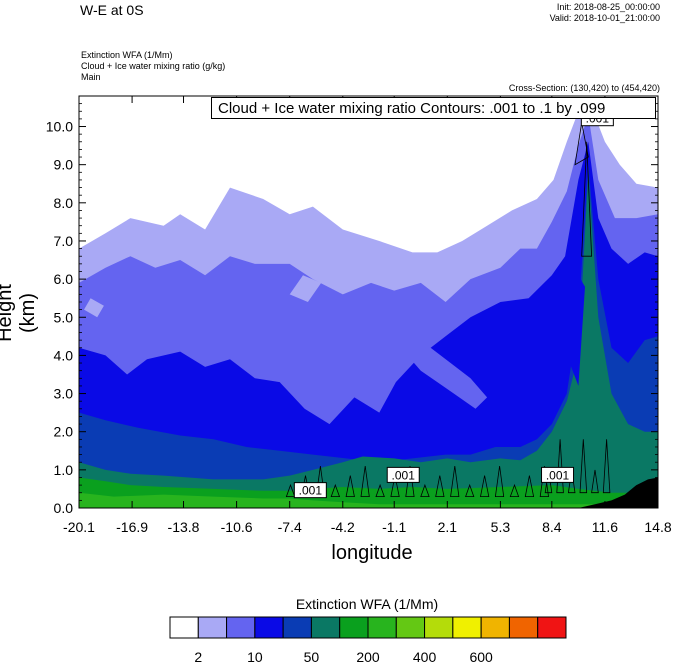 This screenshot has width=674, height=667. I want to click on x-tick-label: -1.1, so click(394, 527).